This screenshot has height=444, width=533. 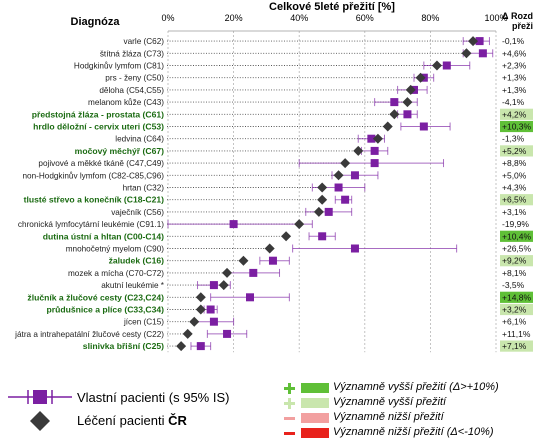 What do you see at coordinates (514, 66) in the screenshot?
I see `delta-value: +2,3%` at bounding box center [514, 66].